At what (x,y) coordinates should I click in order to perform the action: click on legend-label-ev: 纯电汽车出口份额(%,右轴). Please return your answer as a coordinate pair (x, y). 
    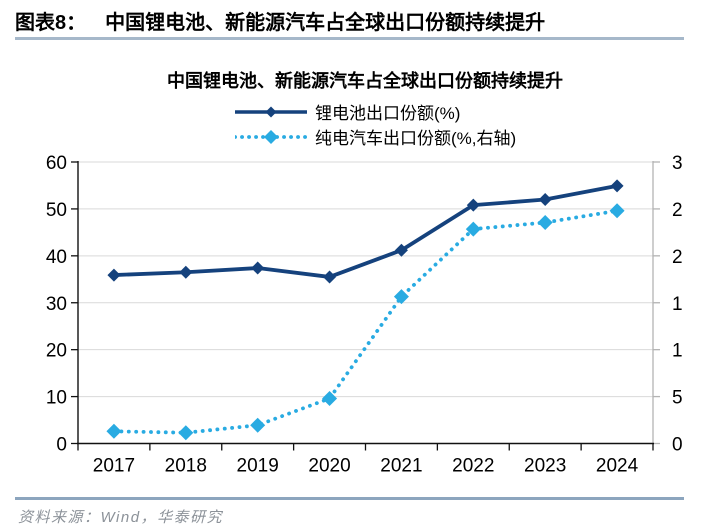
    Looking at the image, I should click on (416, 138).